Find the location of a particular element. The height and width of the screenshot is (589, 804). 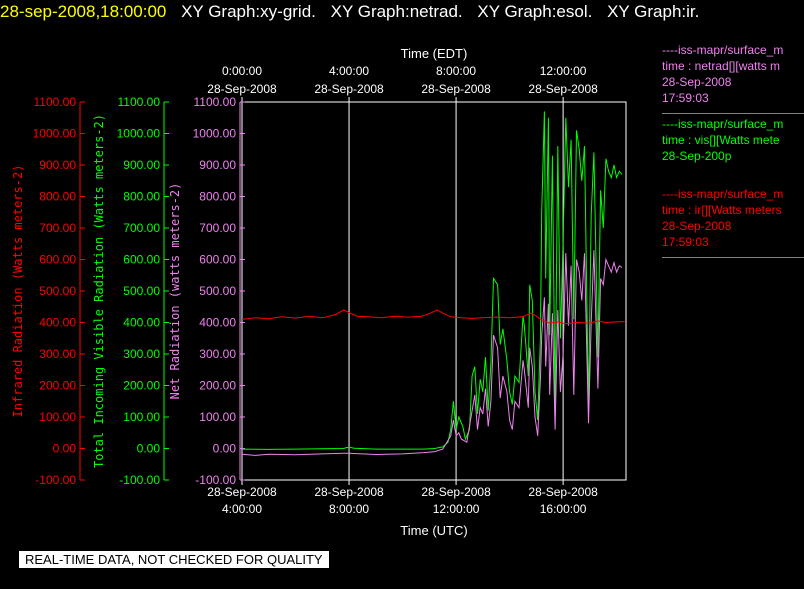

x-axis-label-utc: Time (UTC) is located at coordinates (433, 530).